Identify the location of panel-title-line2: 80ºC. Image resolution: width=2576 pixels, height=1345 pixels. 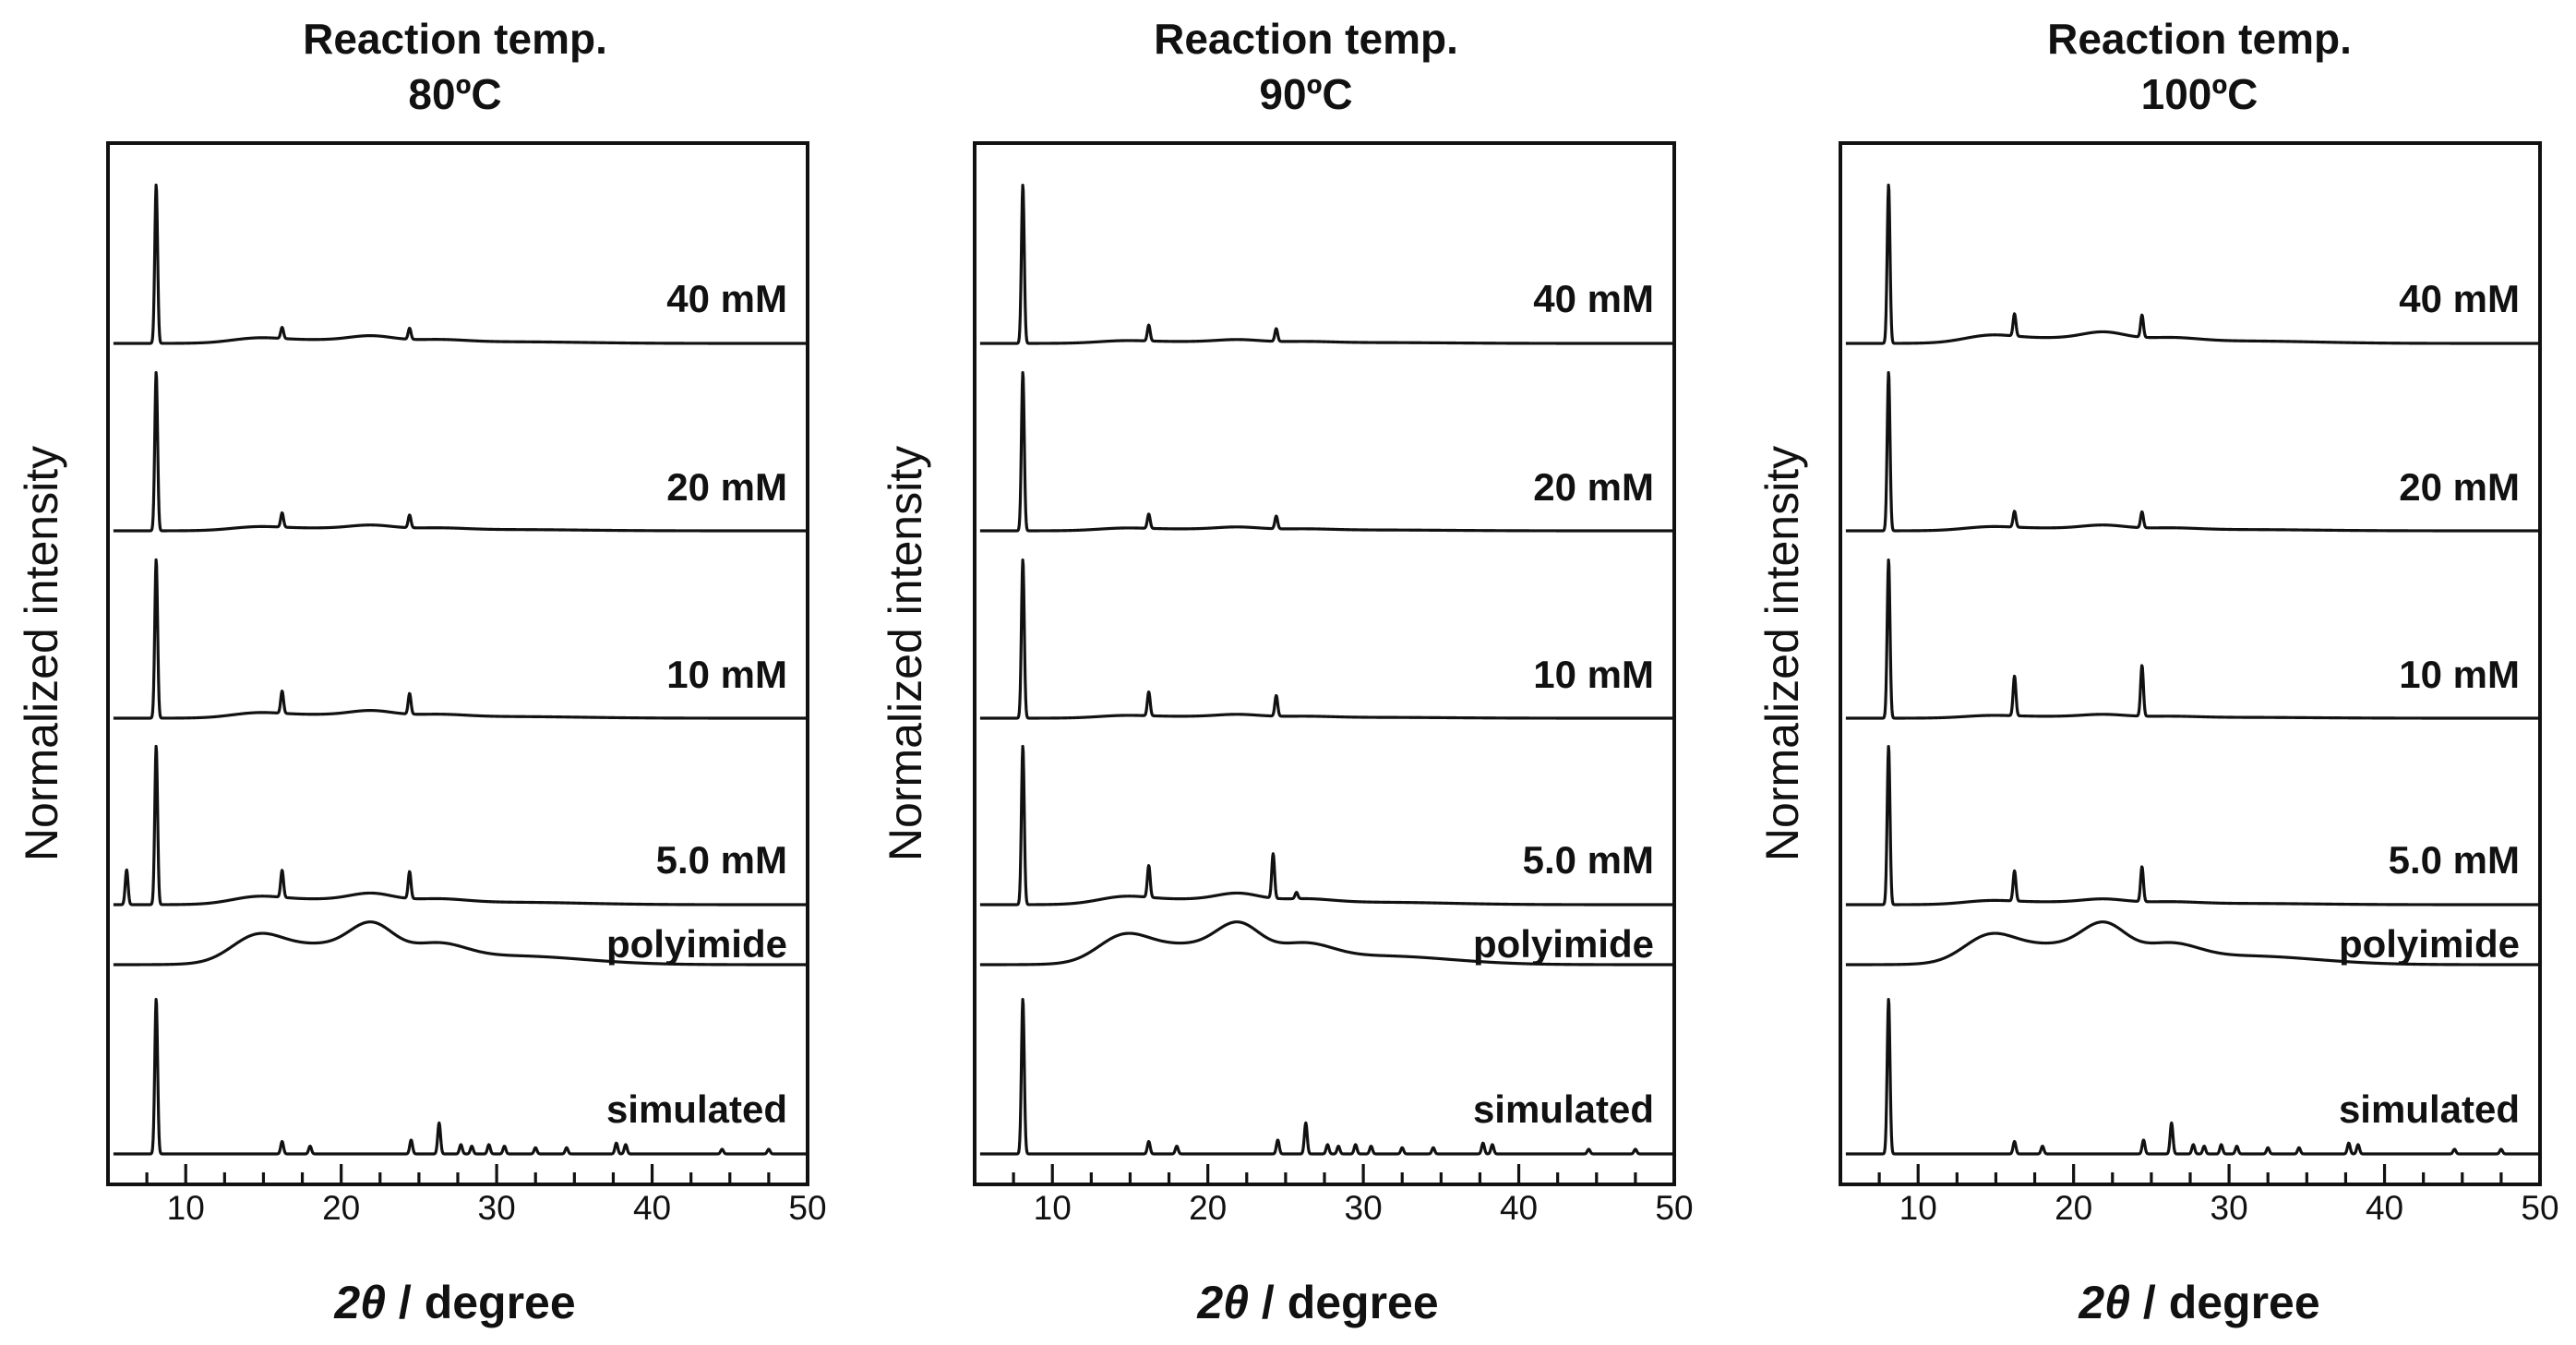
(455, 94).